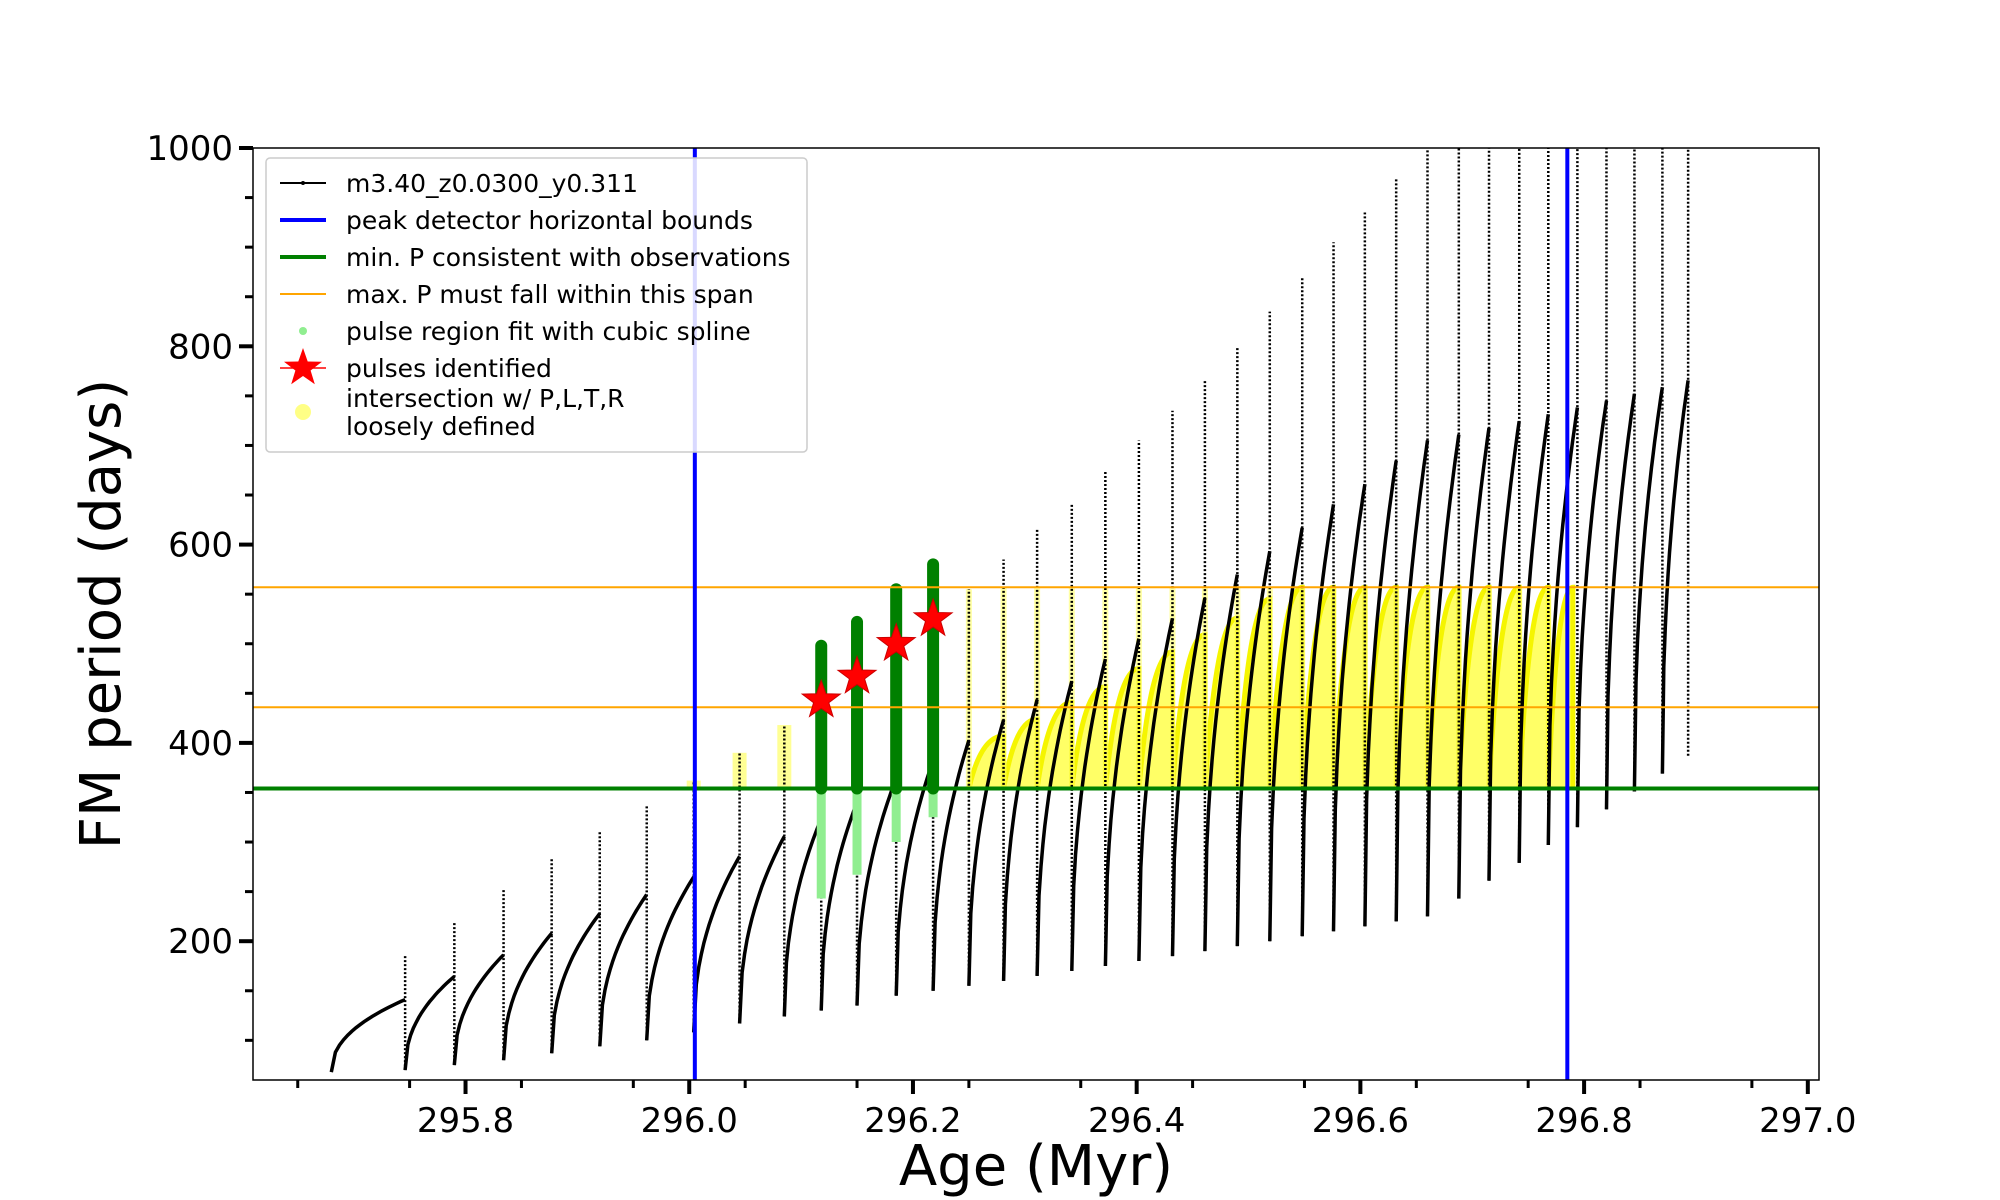 The width and height of the screenshot is (2000, 1200). I want to click on legend-label-pulses: pulses identified, so click(449, 368).